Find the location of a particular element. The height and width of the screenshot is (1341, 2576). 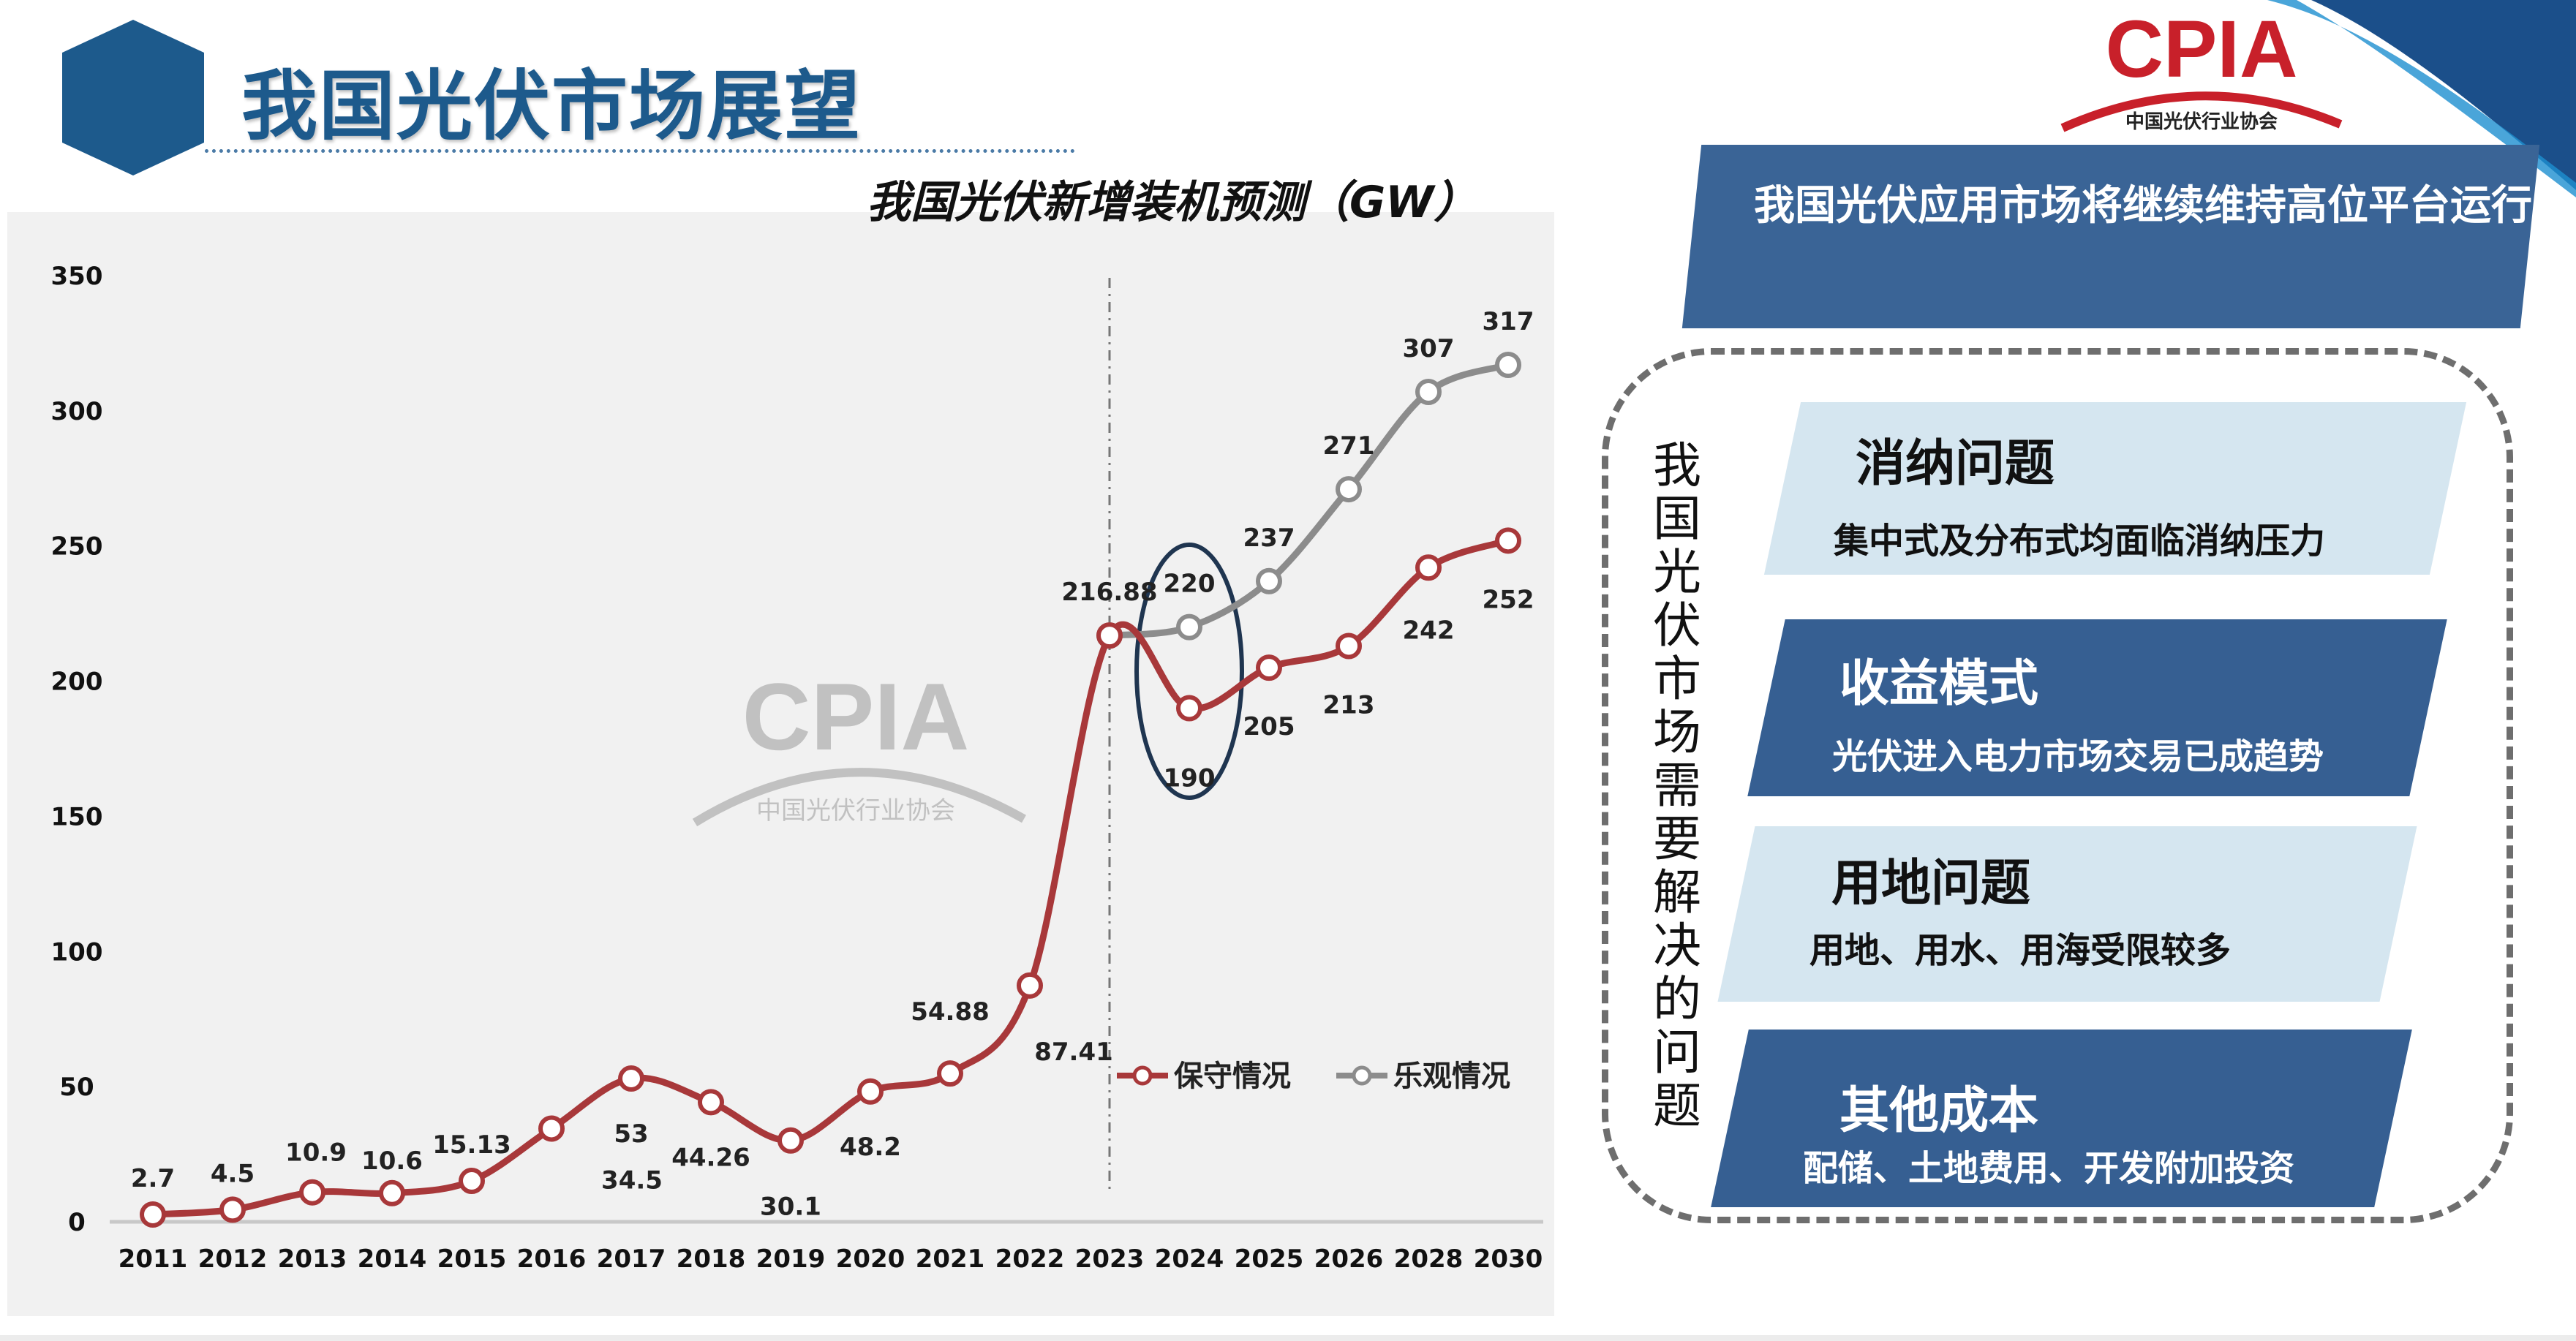

logo-subtext: 中国光伏行业协会 is located at coordinates (2201, 121).